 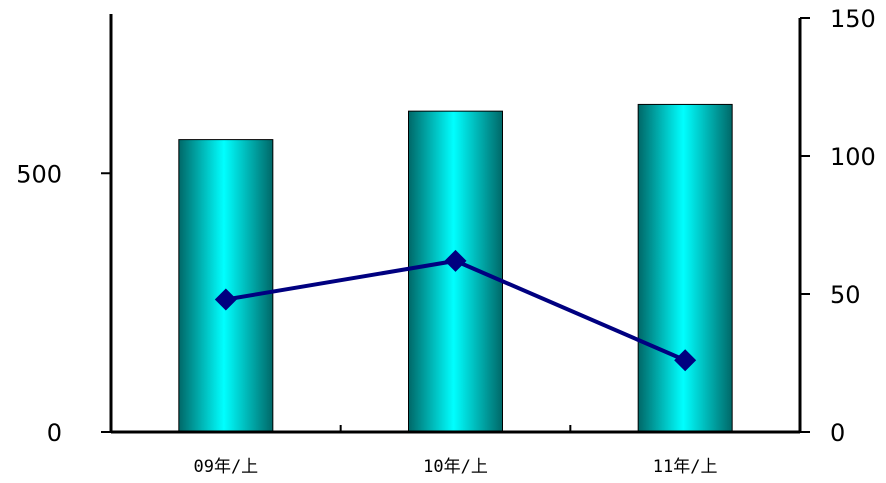 What do you see at coordinates (455, 310) in the screenshot?
I see `line-series` at bounding box center [455, 310].